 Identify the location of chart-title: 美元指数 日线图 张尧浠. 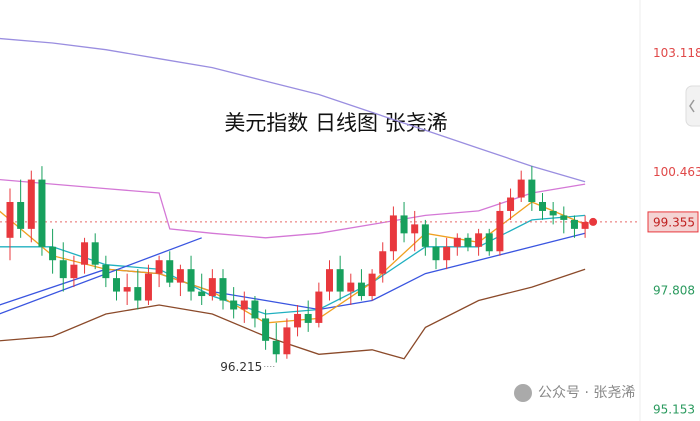
(335, 123).